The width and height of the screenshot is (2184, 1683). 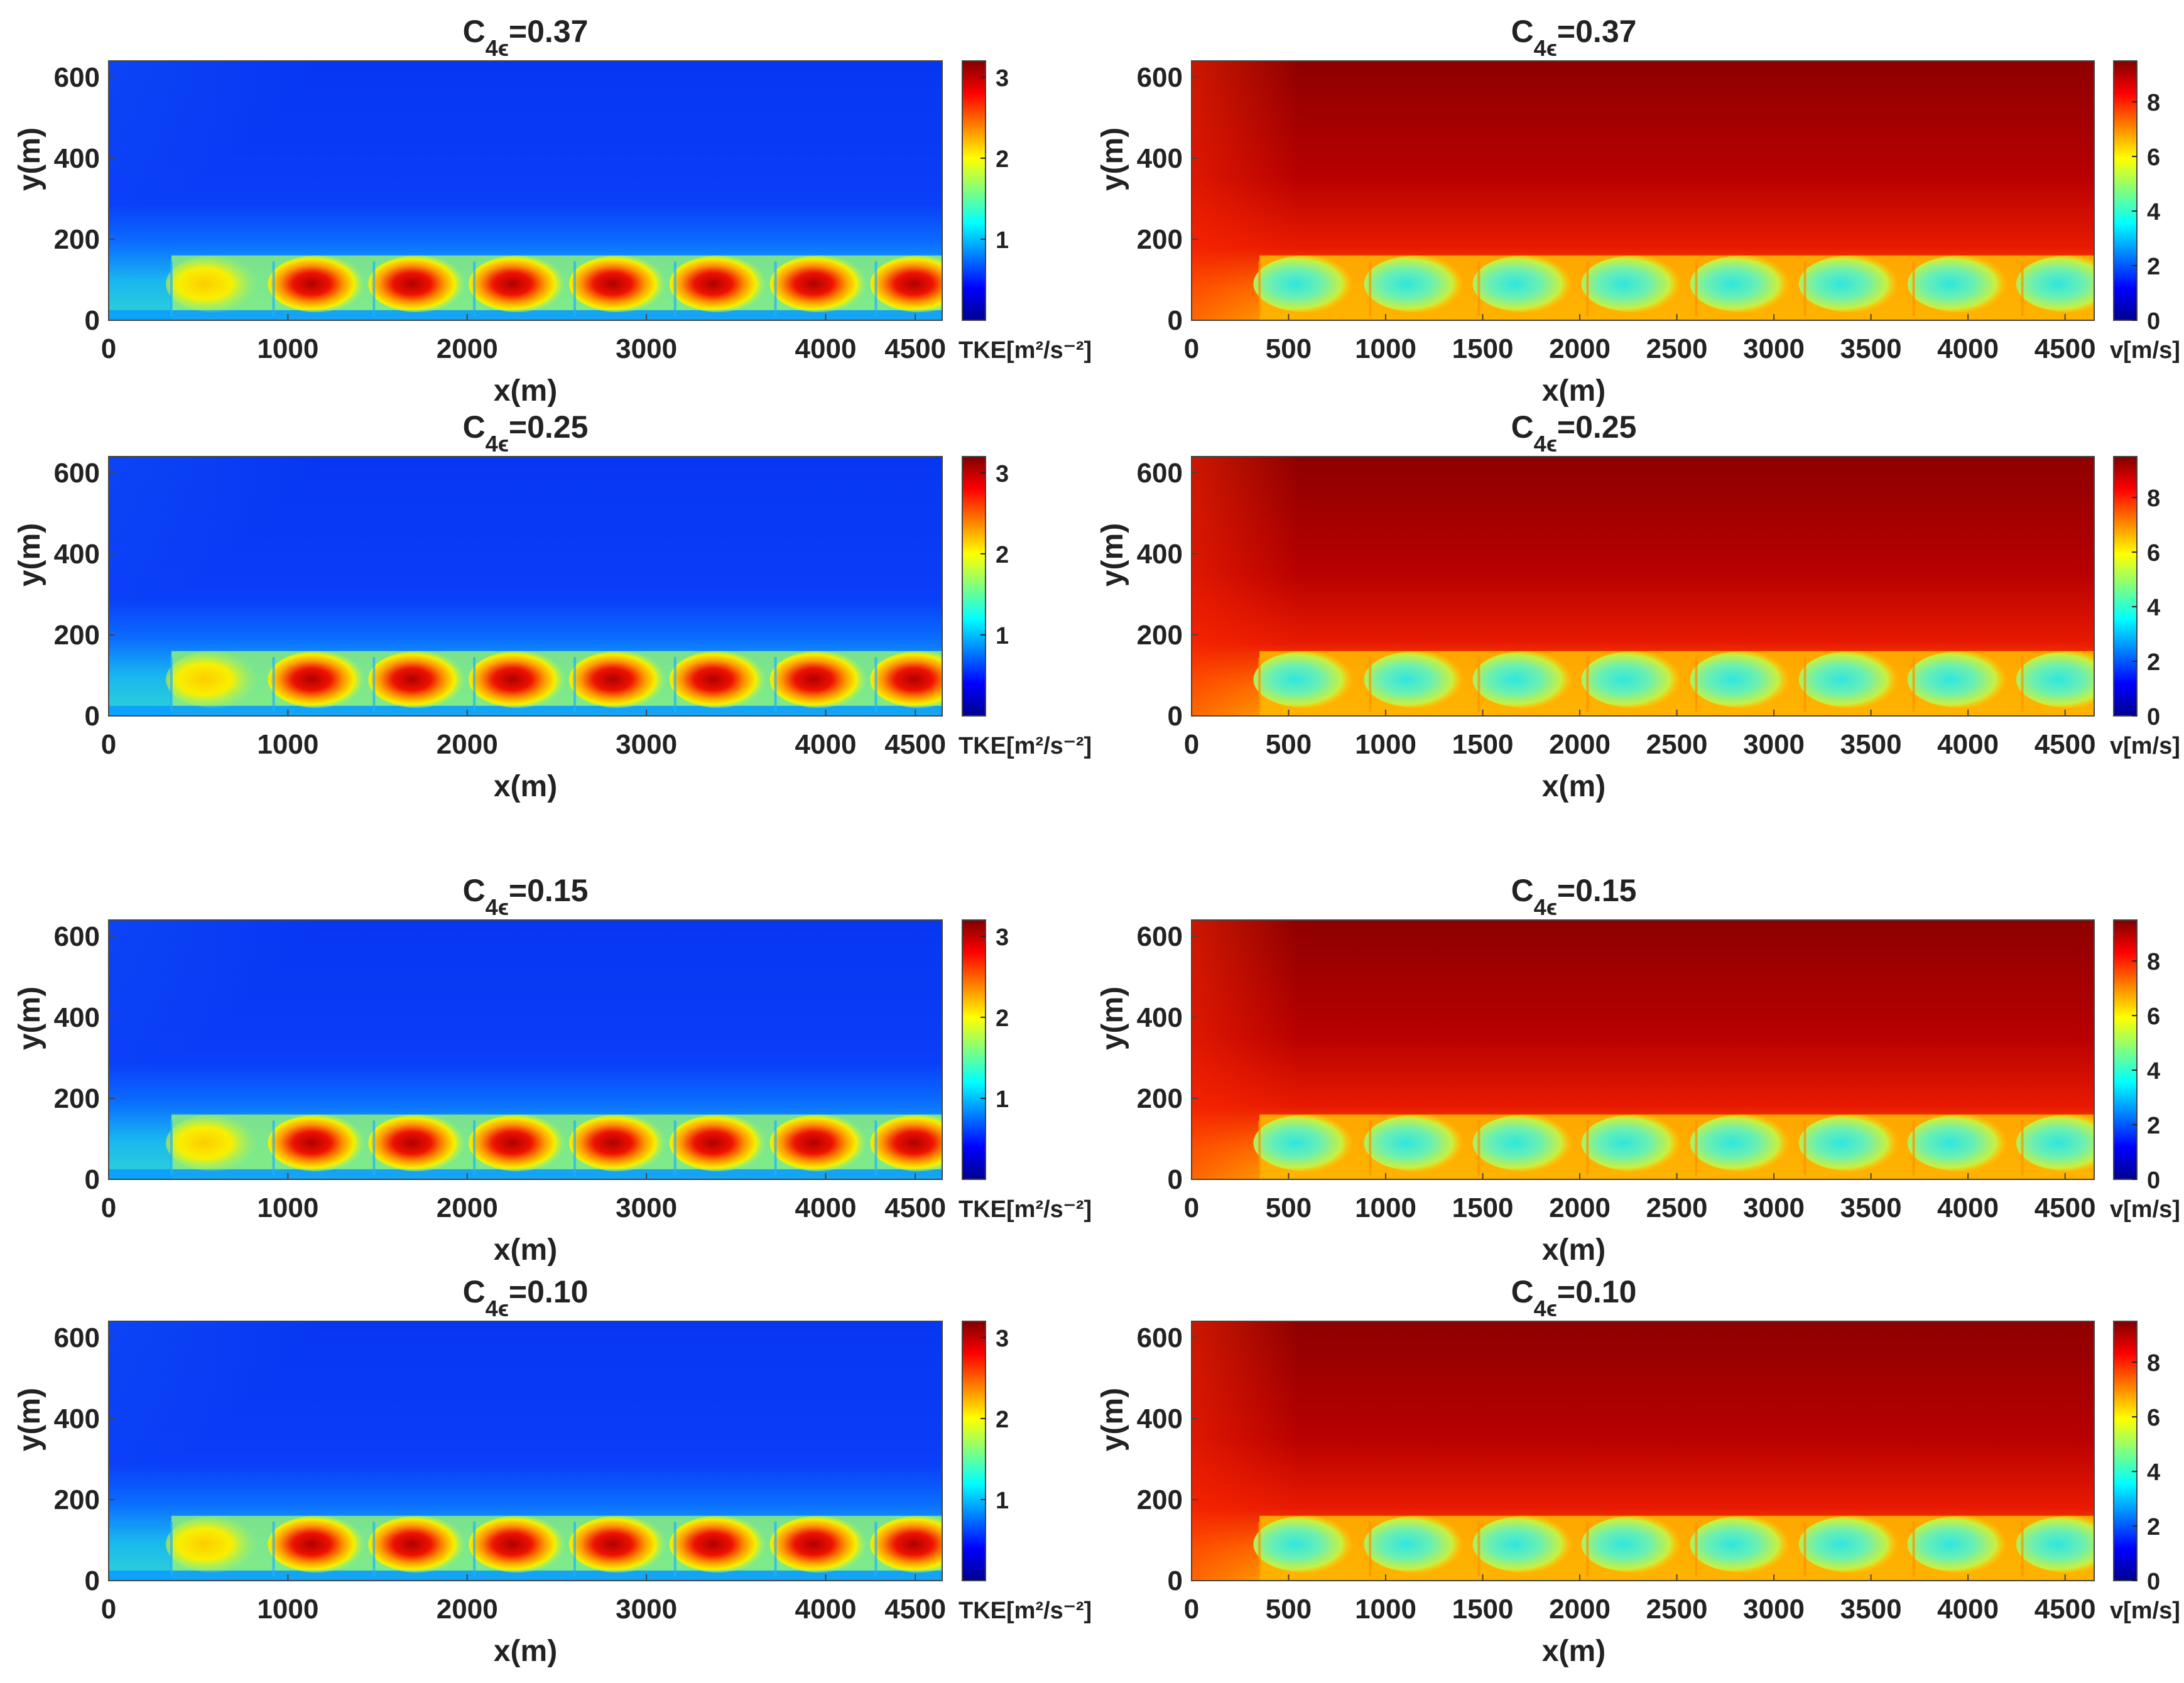 I want to click on title-value: =0.15, so click(x=1597, y=891).